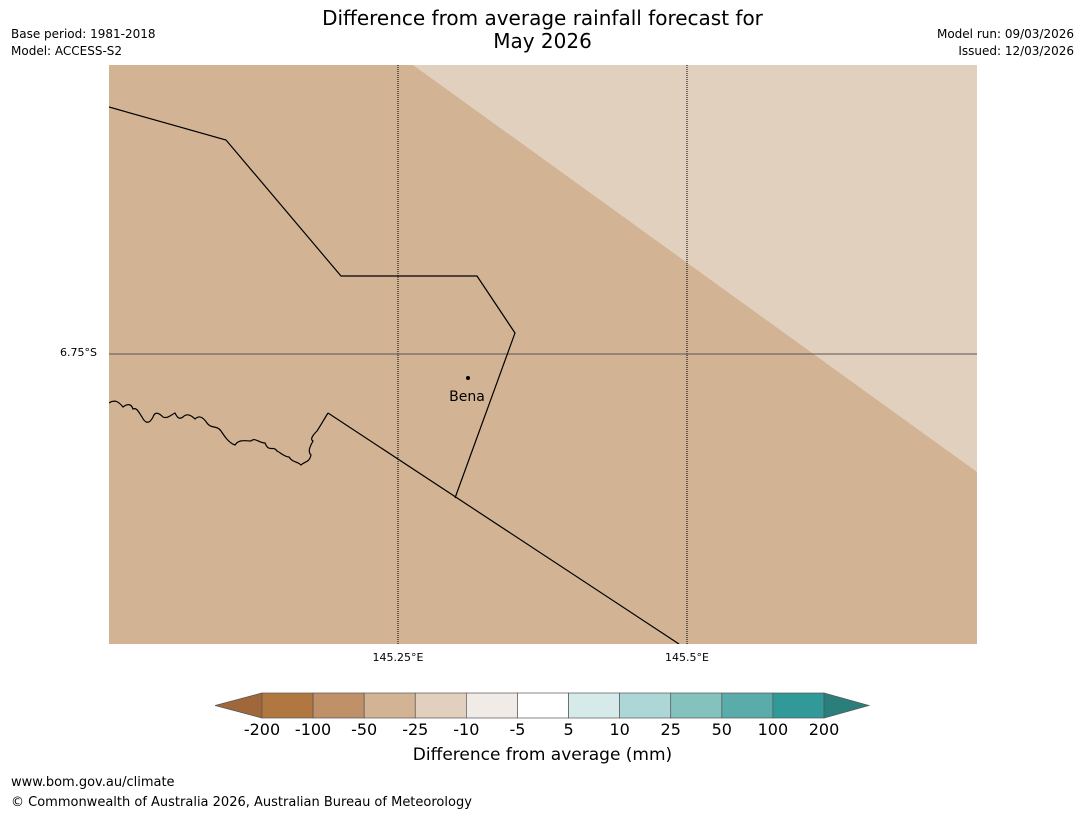 The image size is (1085, 816). Describe the element at coordinates (219, 433) in the screenshot. I see `river-line` at that location.